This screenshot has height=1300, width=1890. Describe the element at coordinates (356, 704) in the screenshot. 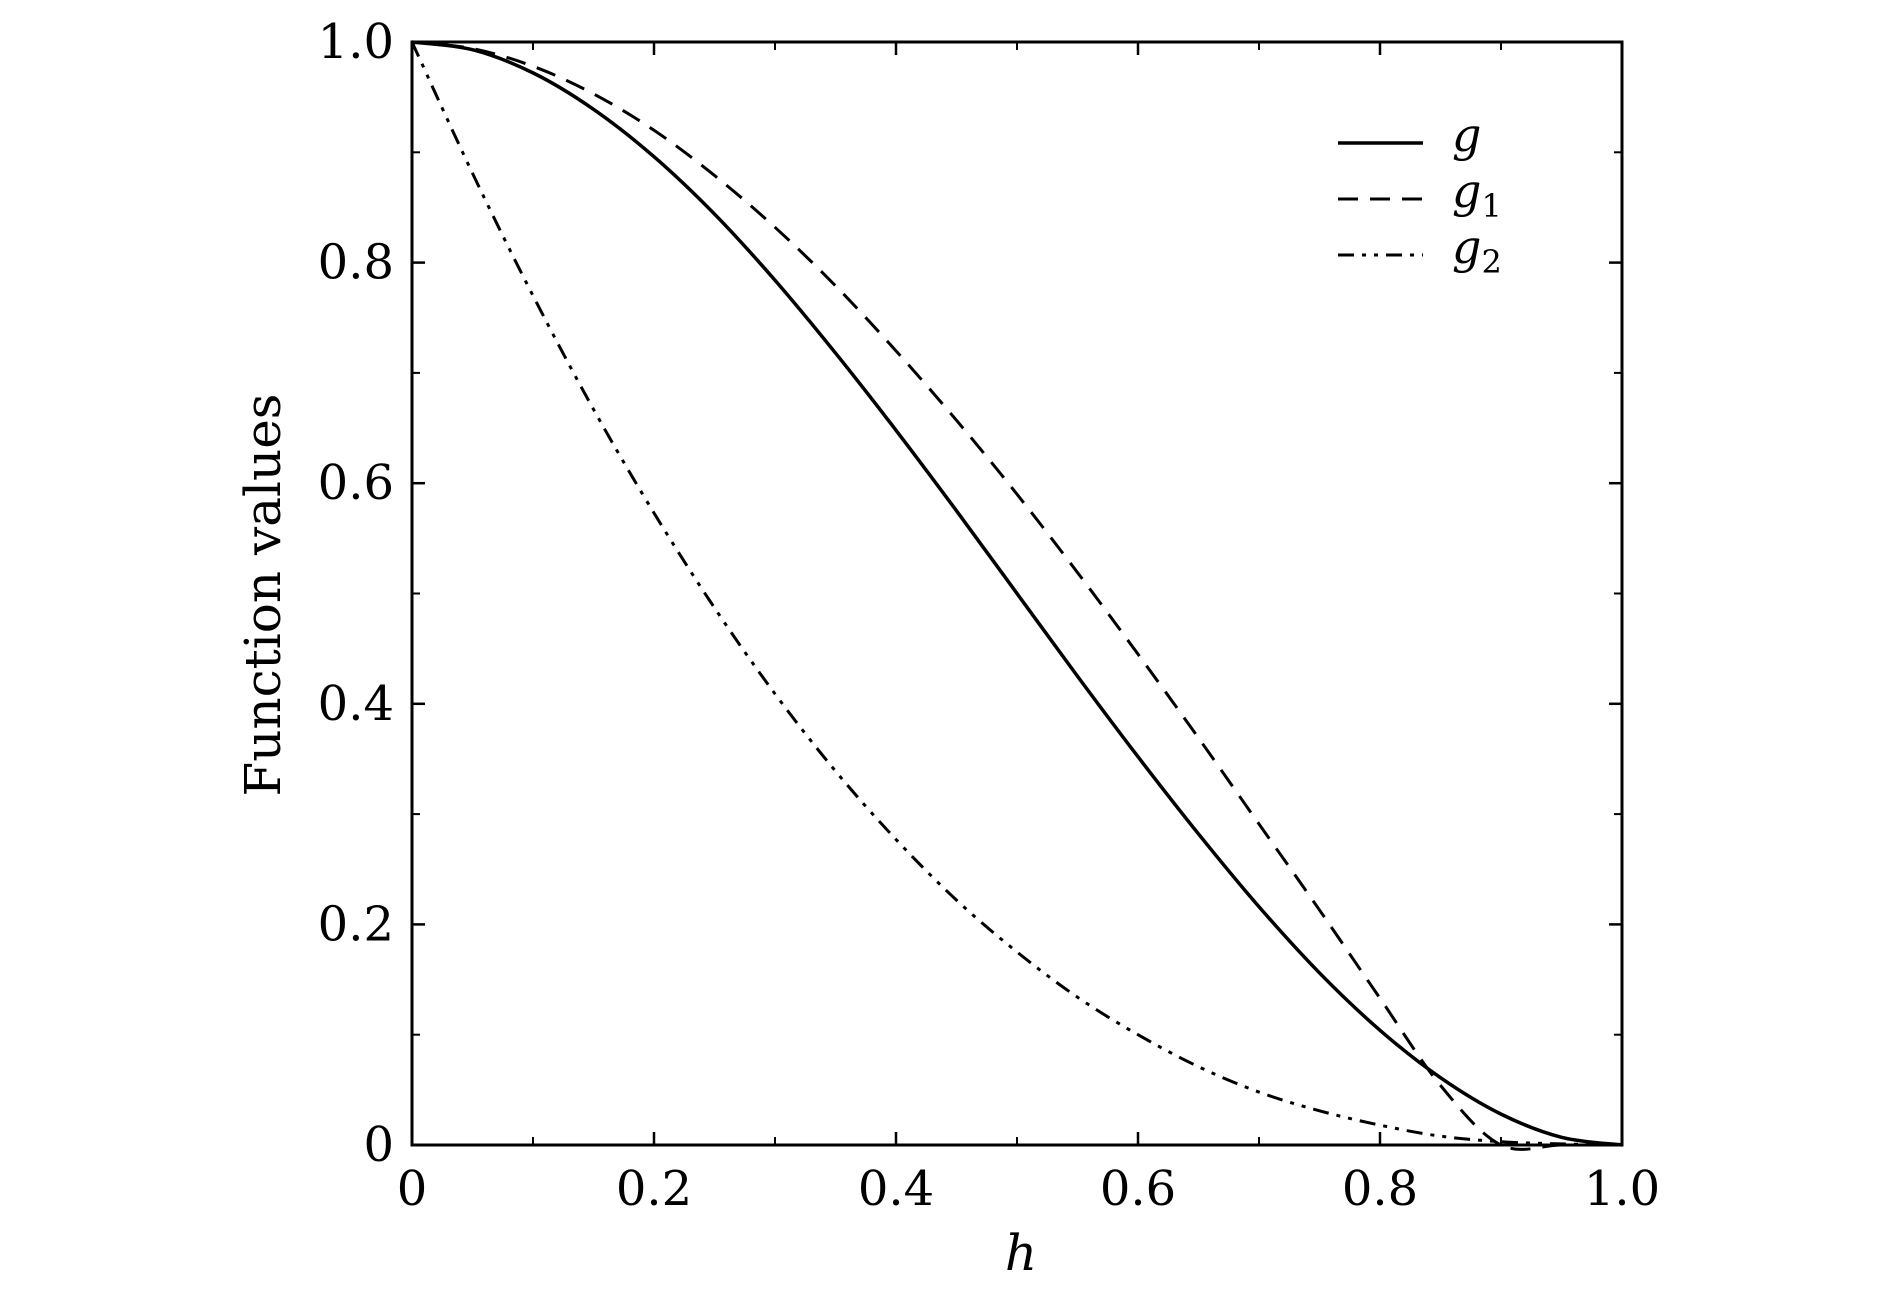

I see `y-tick-label: 0.4` at that location.